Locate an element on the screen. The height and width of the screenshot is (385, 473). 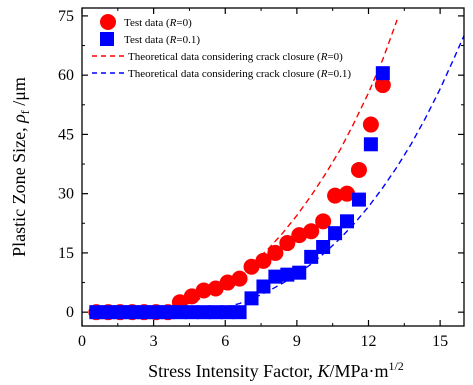
y-tick-label-3: 45 is located at coordinates (66, 134).